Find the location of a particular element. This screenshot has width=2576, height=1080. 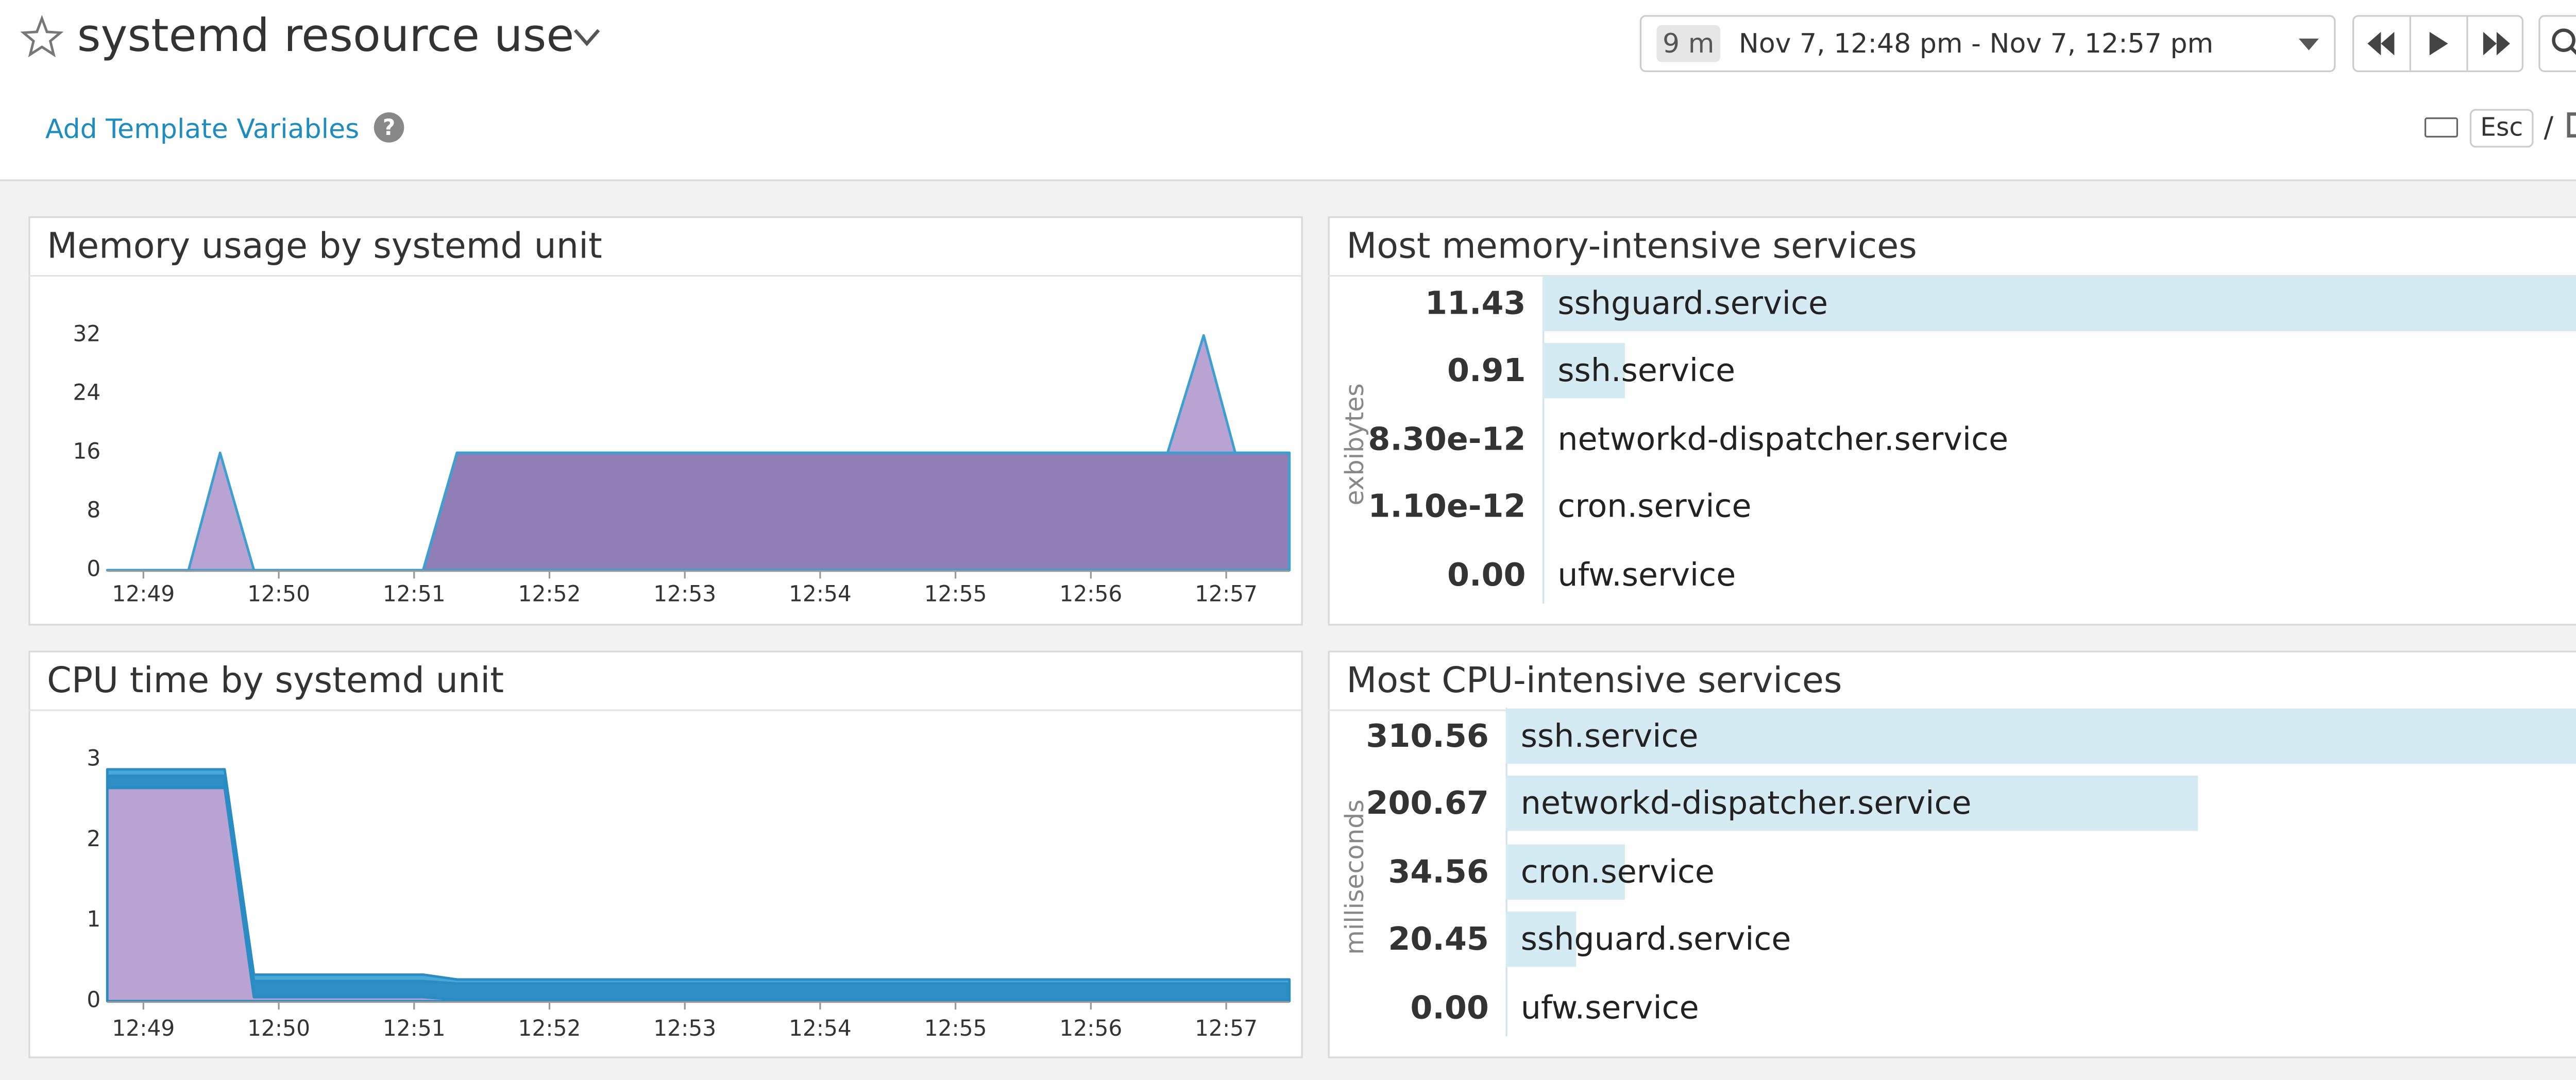

rewind-button is located at coordinates (2381, 43).